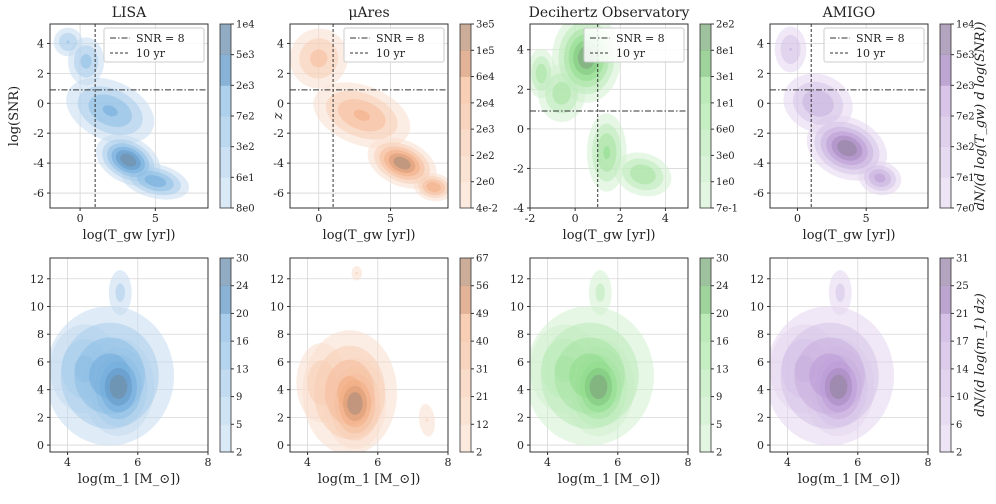 This screenshot has height=504, width=996. I want to click on colorbar: 2 5 9 13 16 20 24 30, so click(714, 356).